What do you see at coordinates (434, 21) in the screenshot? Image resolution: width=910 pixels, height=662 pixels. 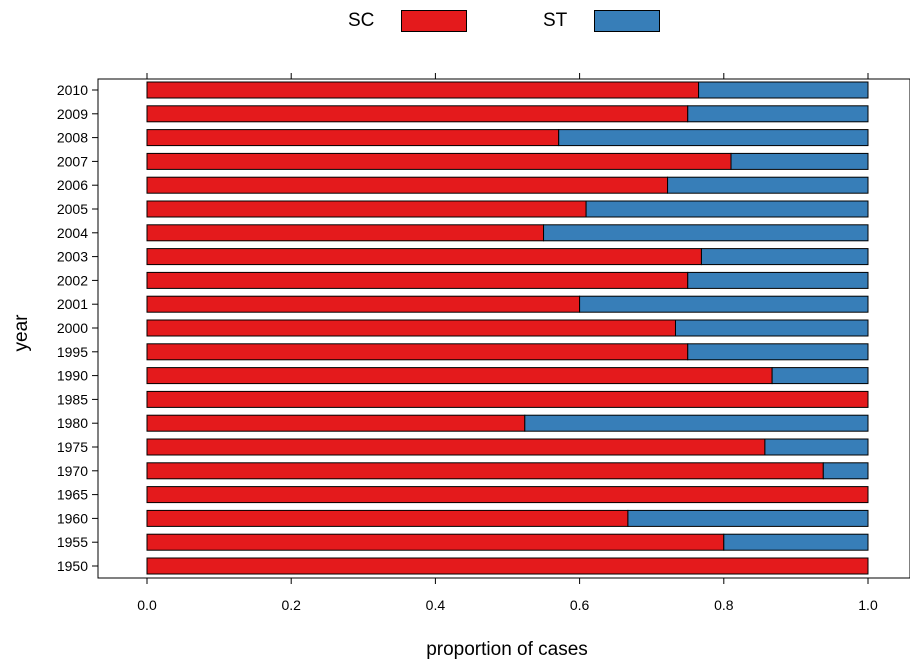 I see `legend-swatch-sc` at bounding box center [434, 21].